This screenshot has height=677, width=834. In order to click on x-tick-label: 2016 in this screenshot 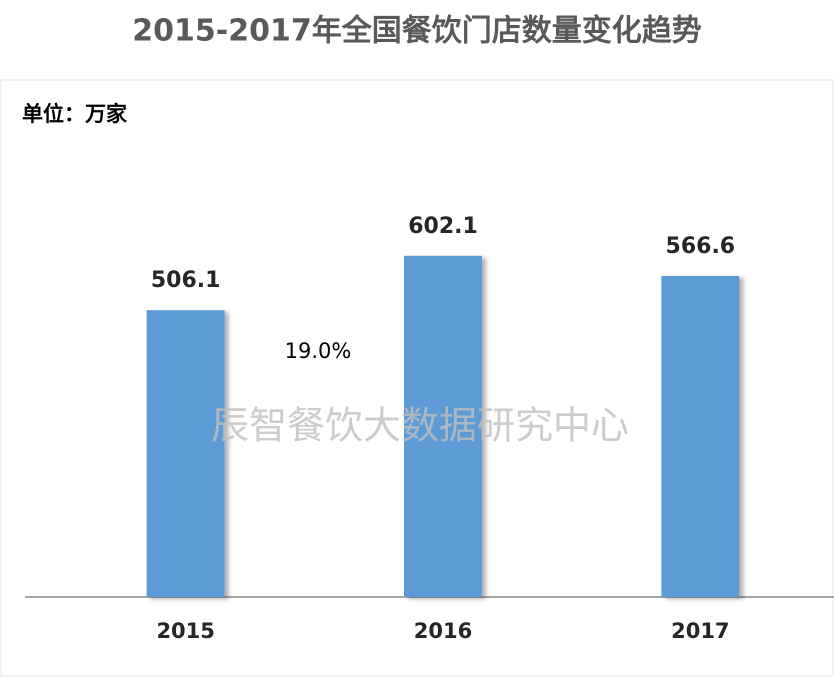, I will do `click(443, 631)`.